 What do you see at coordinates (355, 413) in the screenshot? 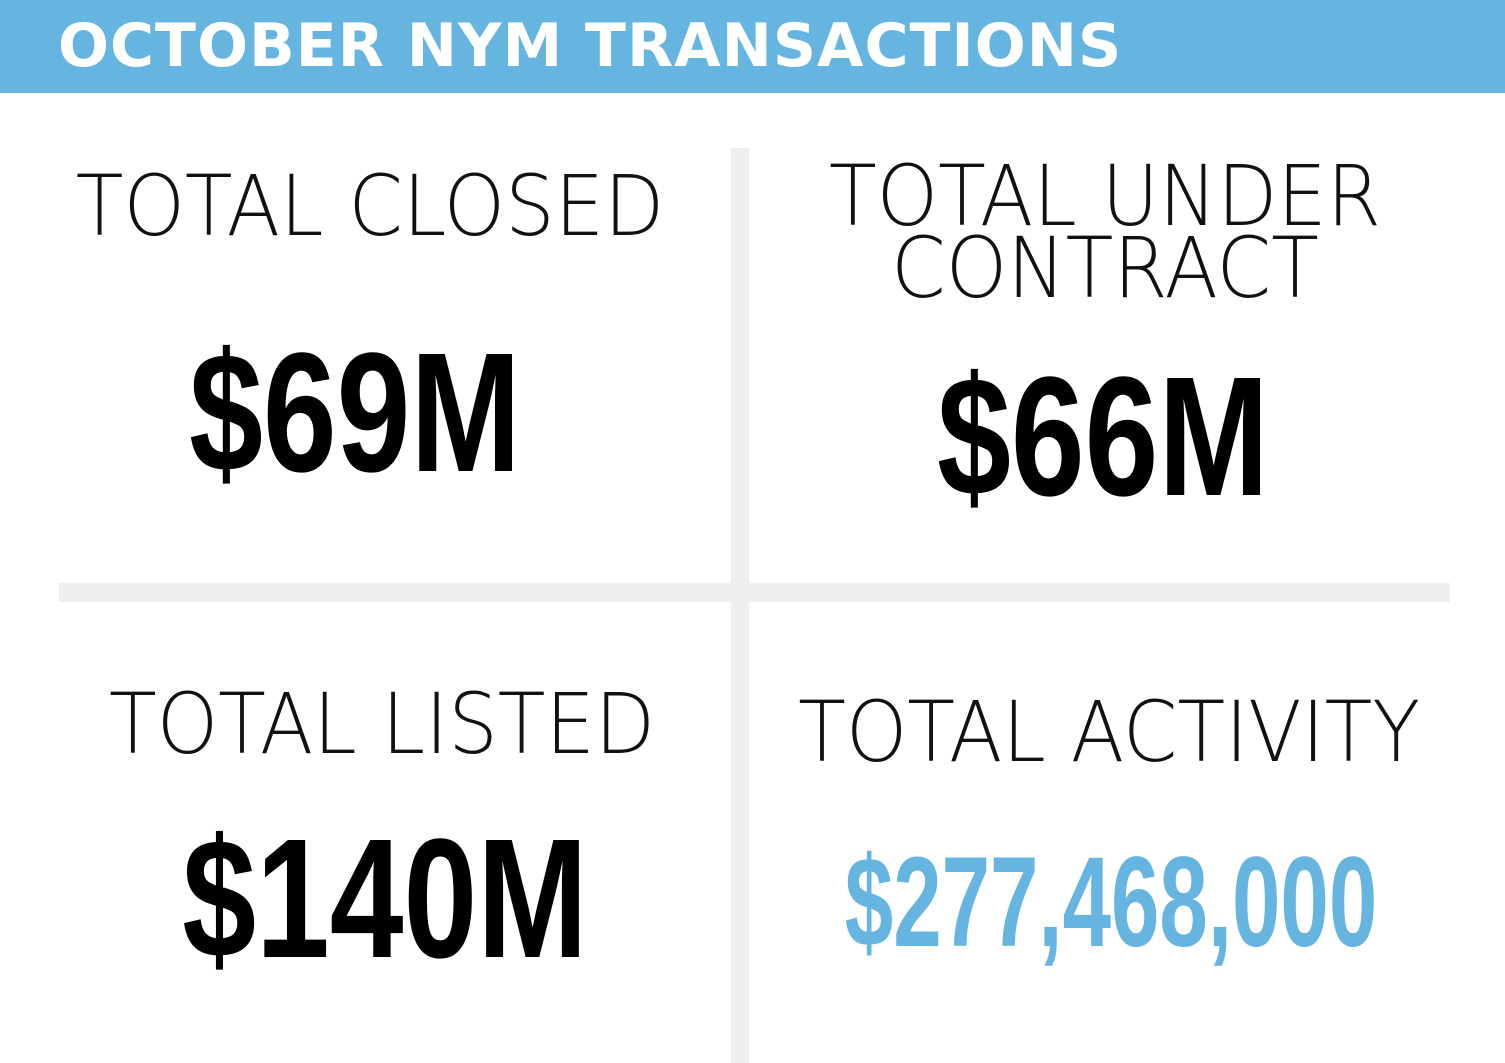
I see `stat-value-closed: $69M` at bounding box center [355, 413].